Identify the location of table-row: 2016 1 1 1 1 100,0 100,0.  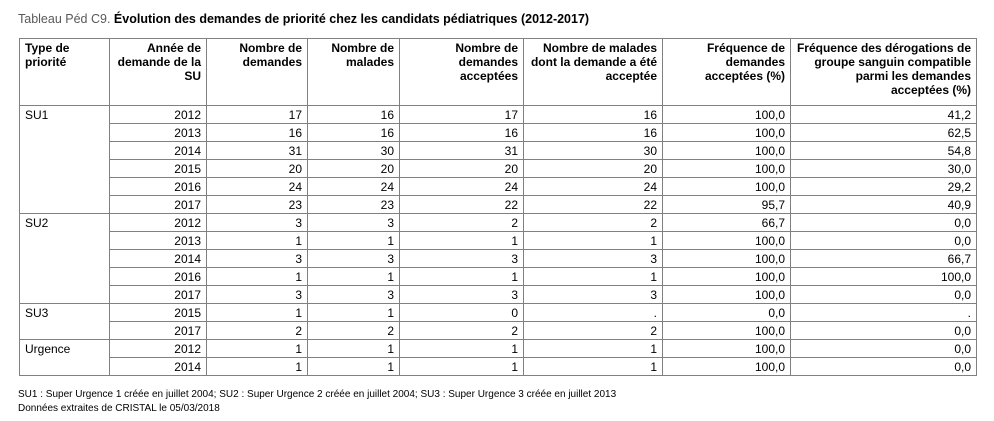
(498, 276).